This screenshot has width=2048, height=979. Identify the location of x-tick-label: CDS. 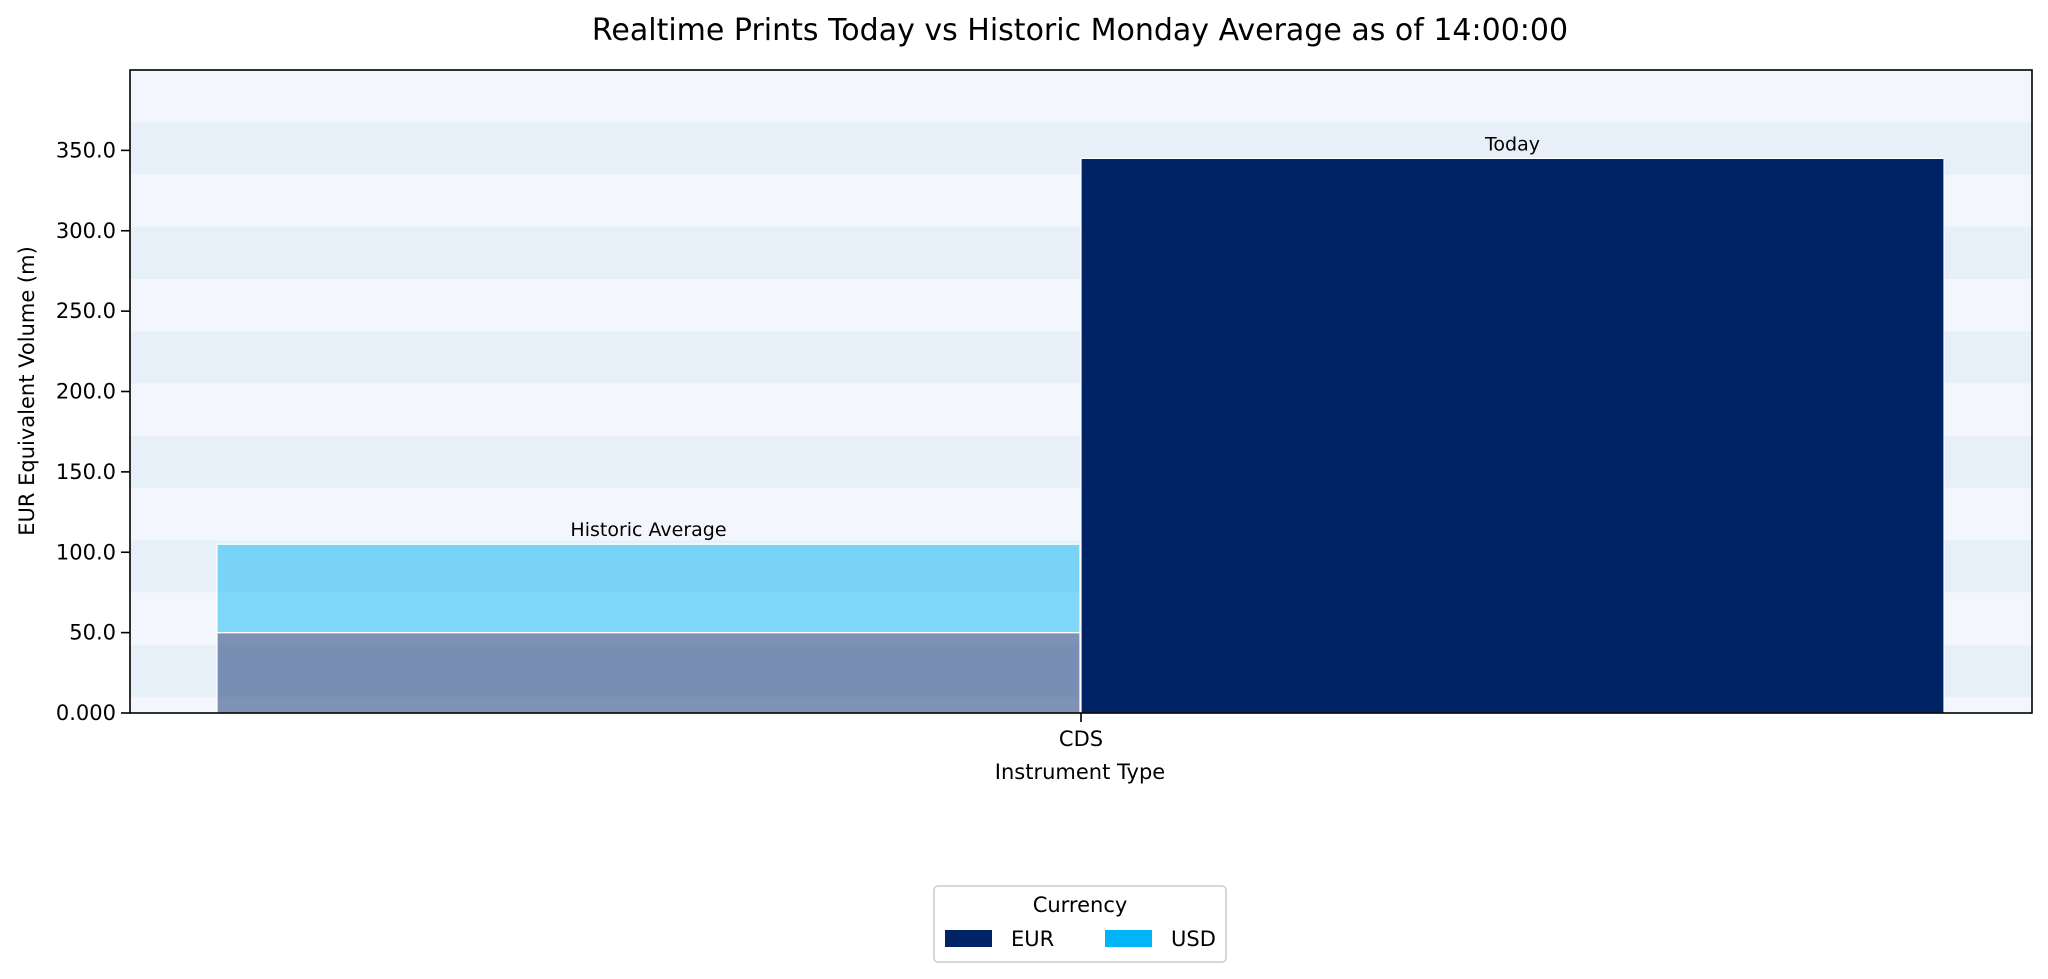
(1081, 739).